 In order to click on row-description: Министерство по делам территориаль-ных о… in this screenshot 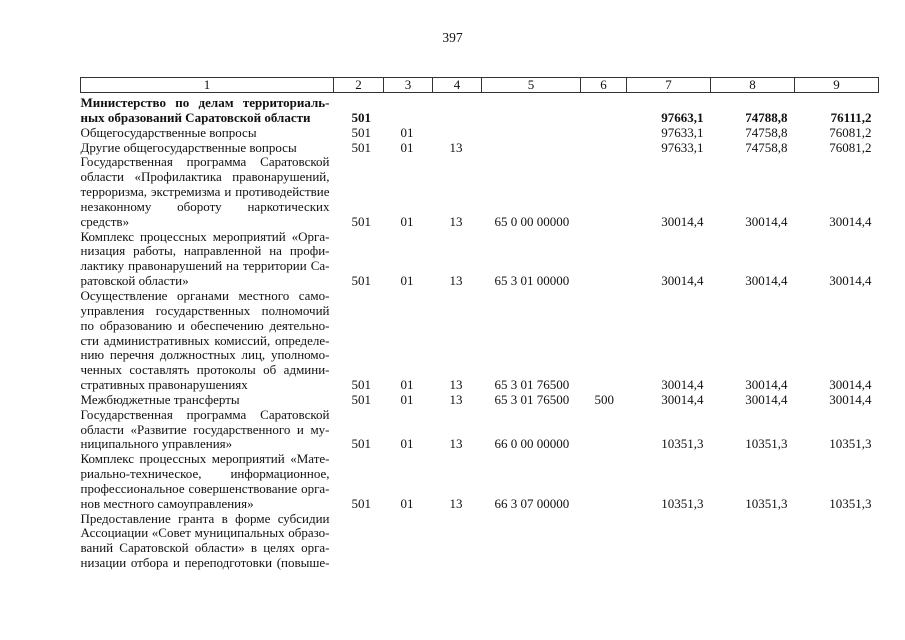, I will do `click(207, 109)`.